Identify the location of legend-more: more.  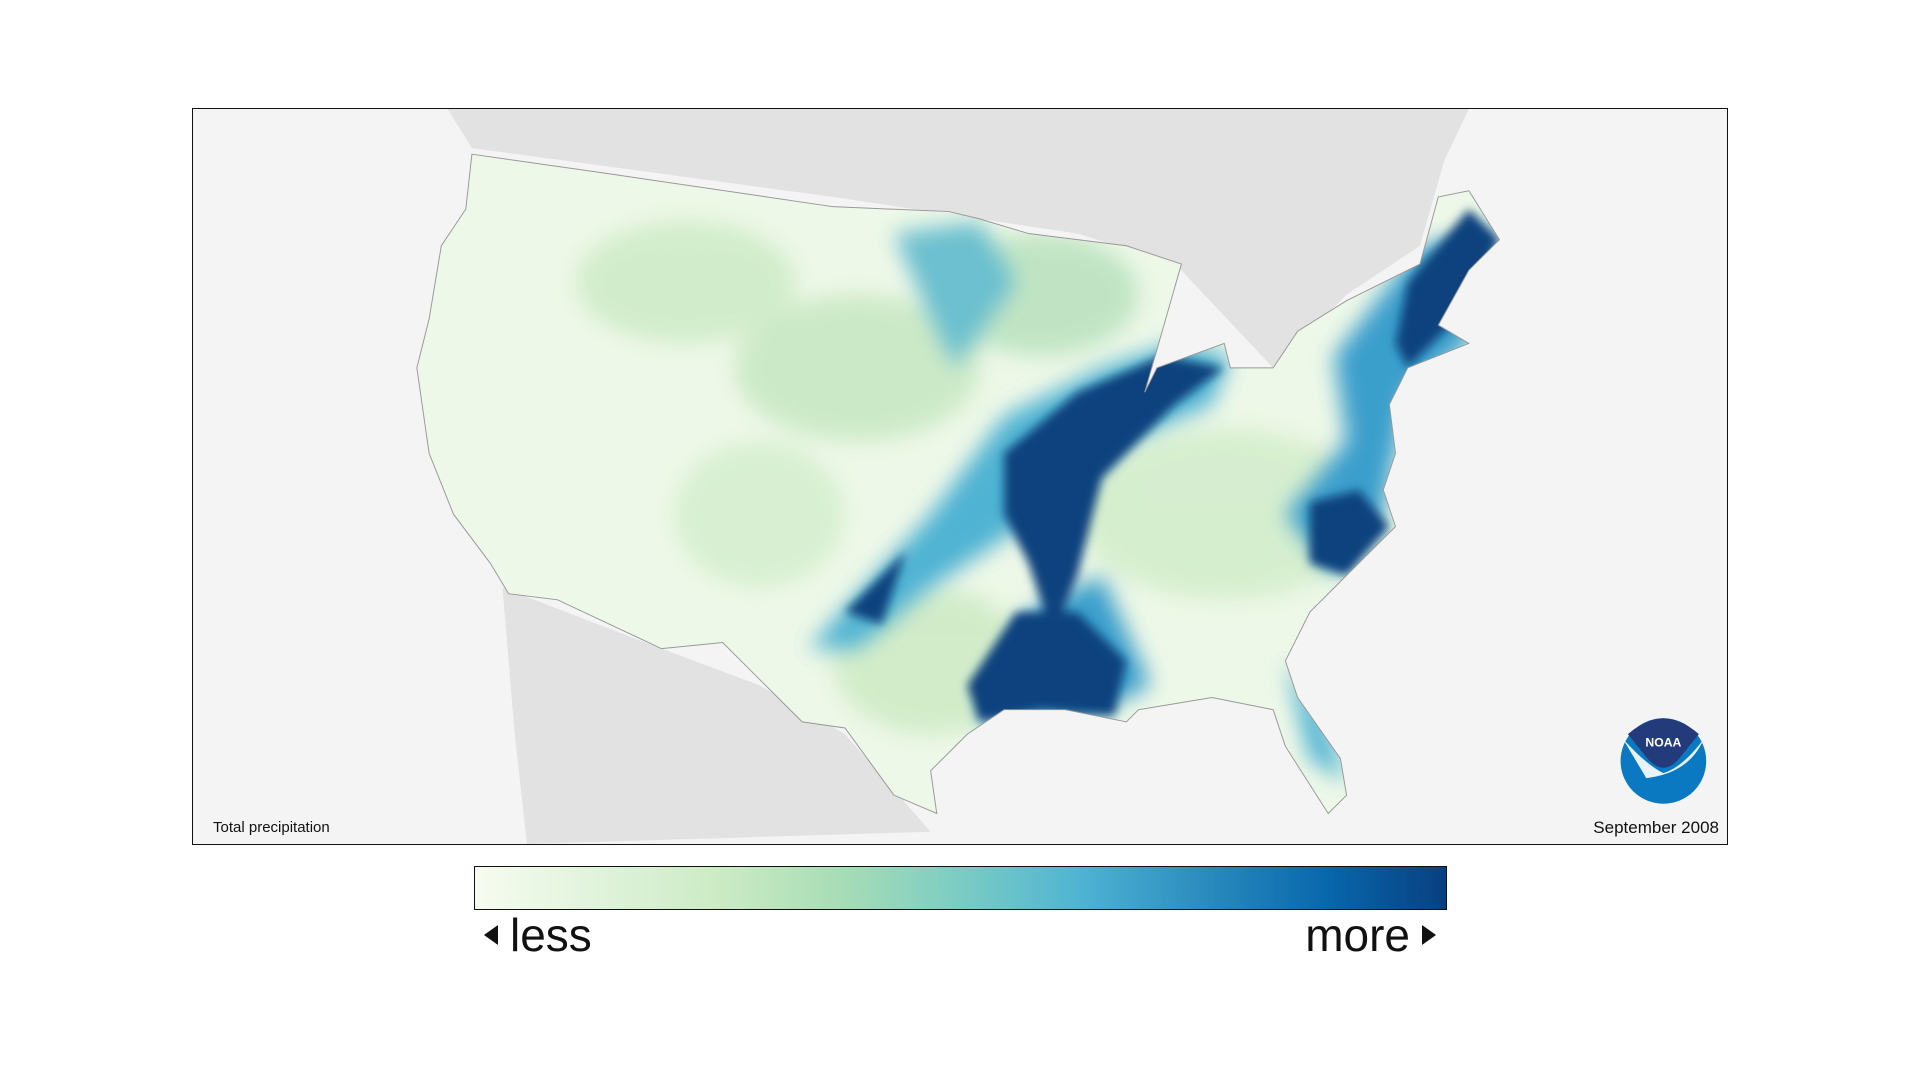
(1370, 935).